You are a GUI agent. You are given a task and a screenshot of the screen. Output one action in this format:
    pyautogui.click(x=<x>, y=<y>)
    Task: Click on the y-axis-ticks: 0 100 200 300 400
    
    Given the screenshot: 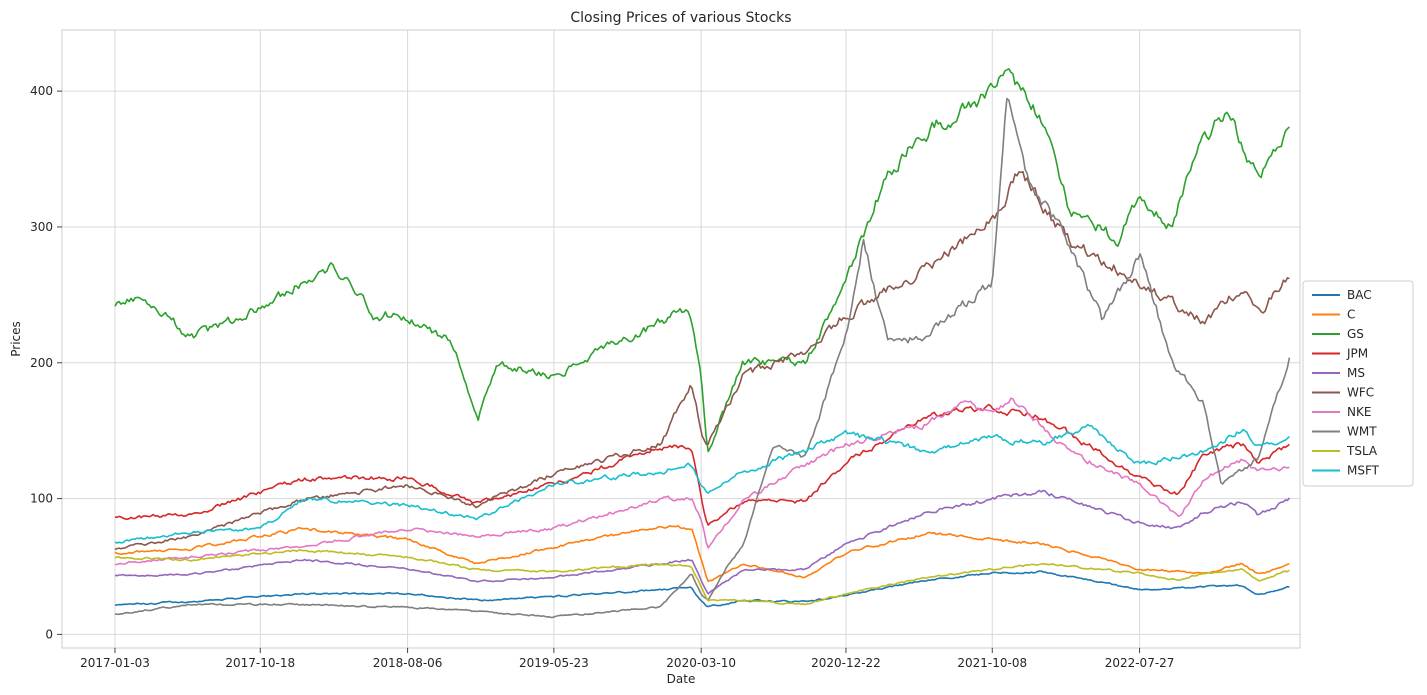 What is the action you would take?
    pyautogui.click(x=46, y=362)
    